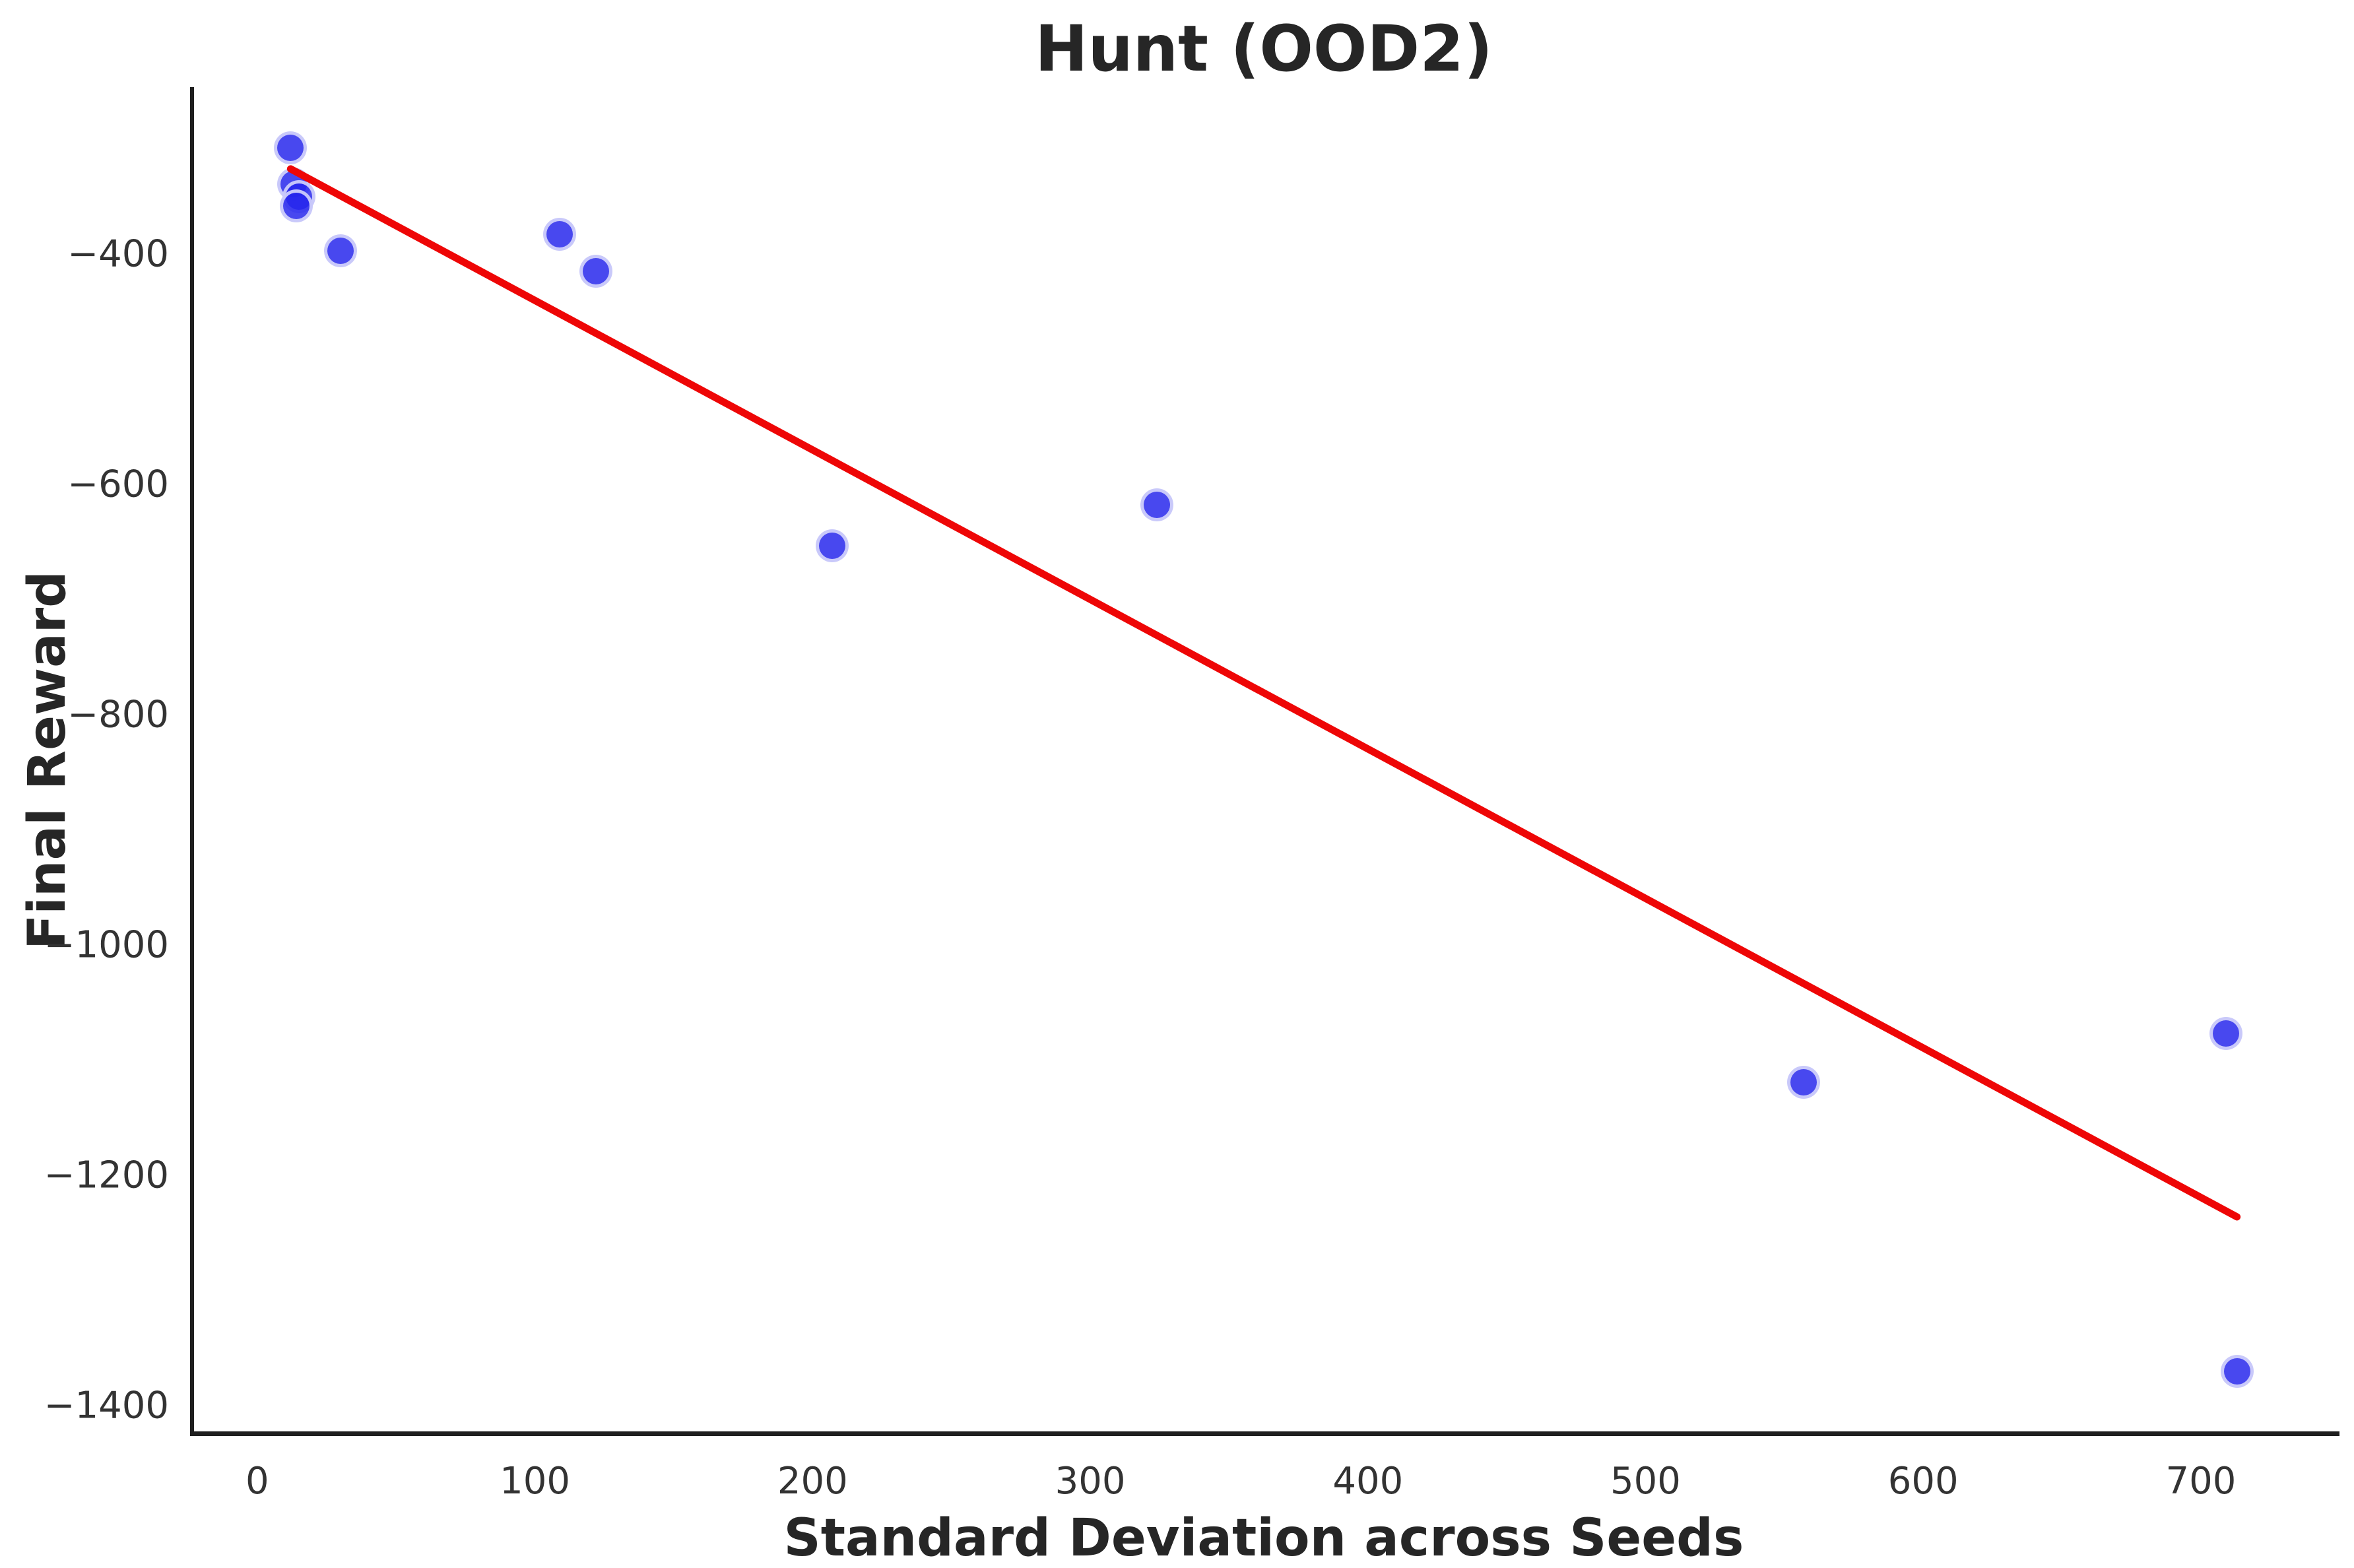  I want to click on x-axis-spine, so click(1264, 1434).